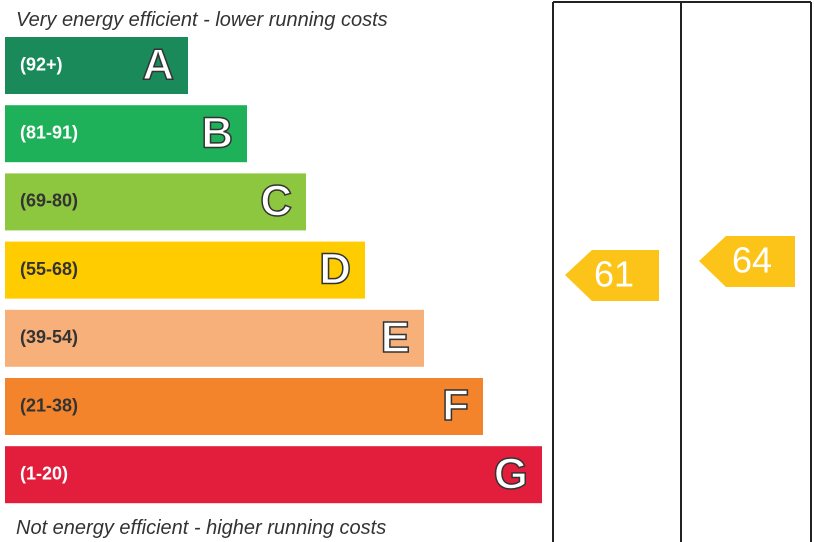 Image resolution: width=814 pixels, height=542 pixels. I want to click on band-letter: A, so click(158, 64).